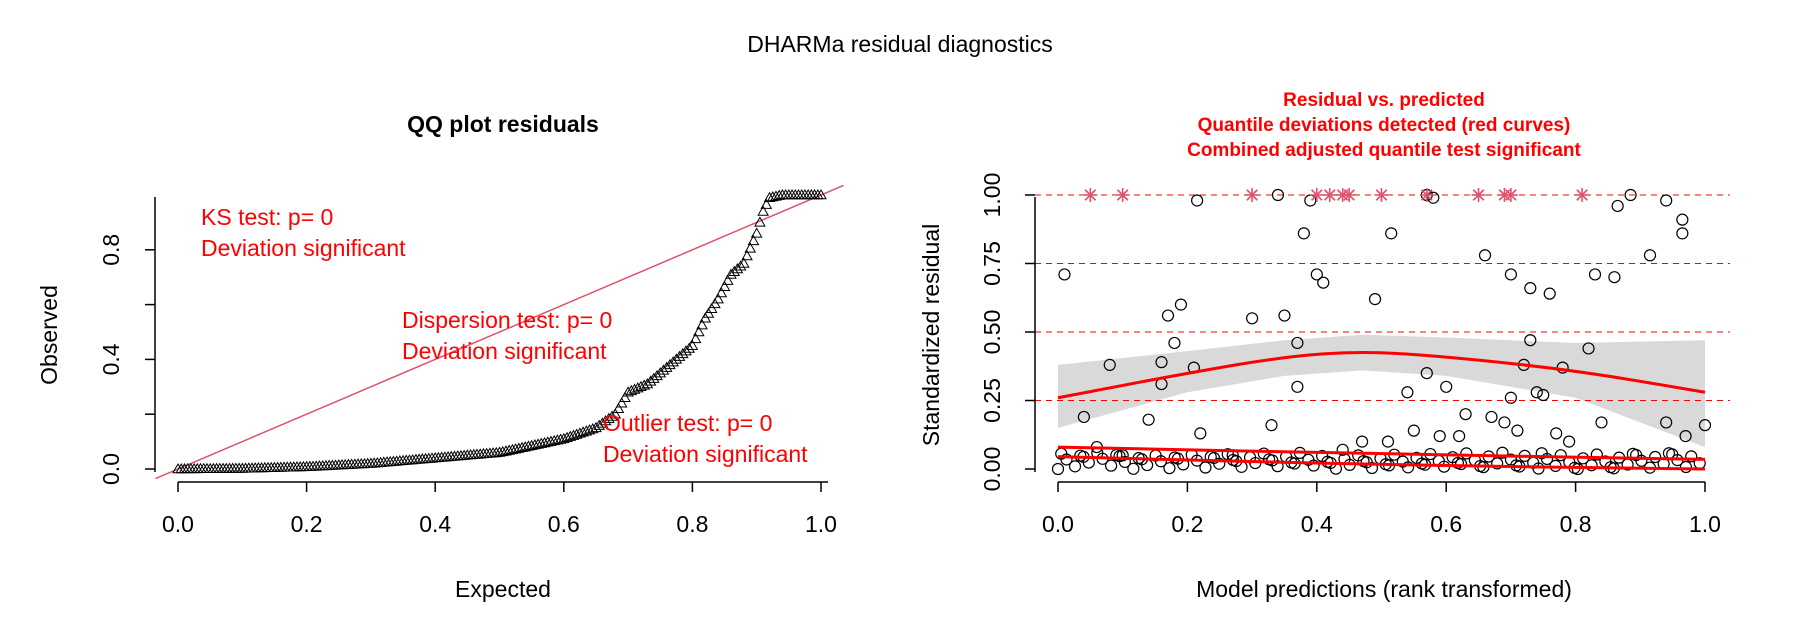  What do you see at coordinates (504, 351) in the screenshot?
I see `dispersion-deviation-line: Deviation significant` at bounding box center [504, 351].